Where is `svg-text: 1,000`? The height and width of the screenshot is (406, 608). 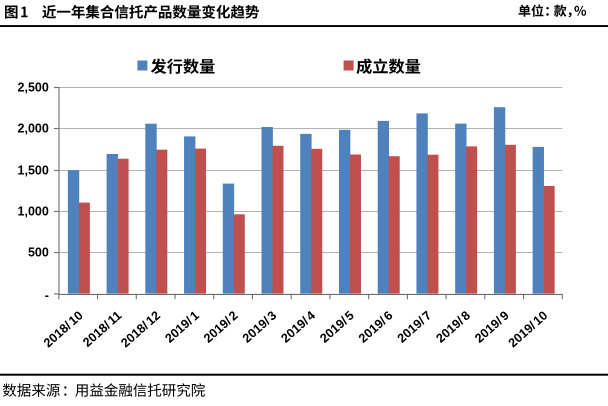
svg-text: 1,000 is located at coordinates (33, 211).